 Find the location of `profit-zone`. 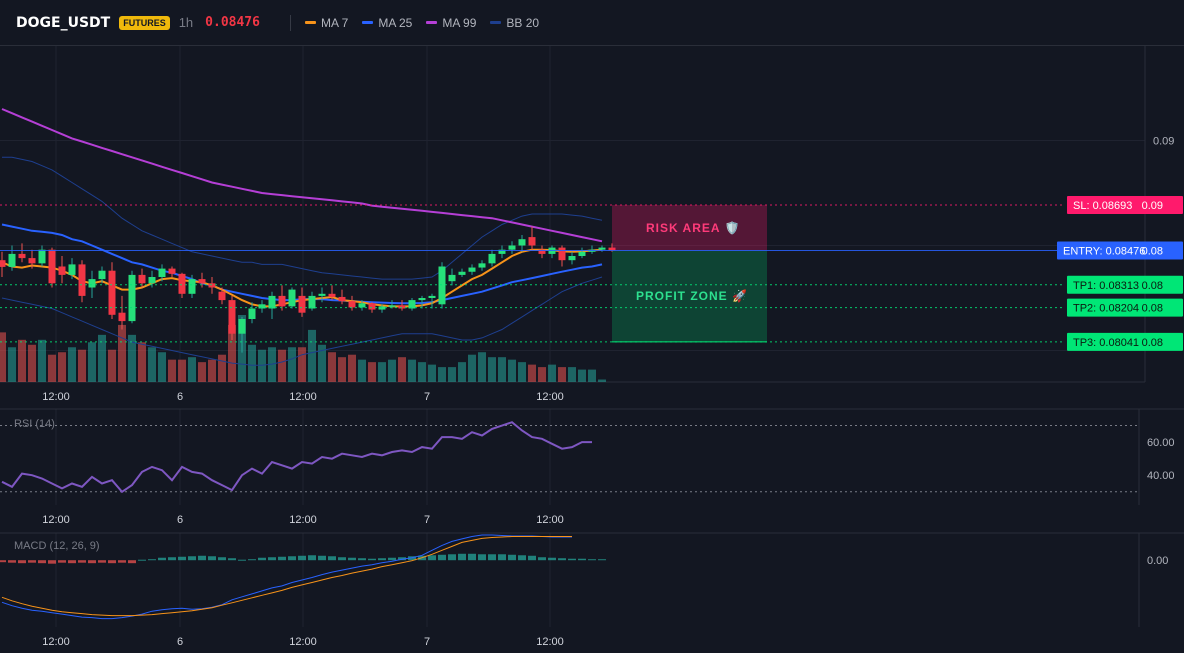

profit-zone is located at coordinates (689, 296).